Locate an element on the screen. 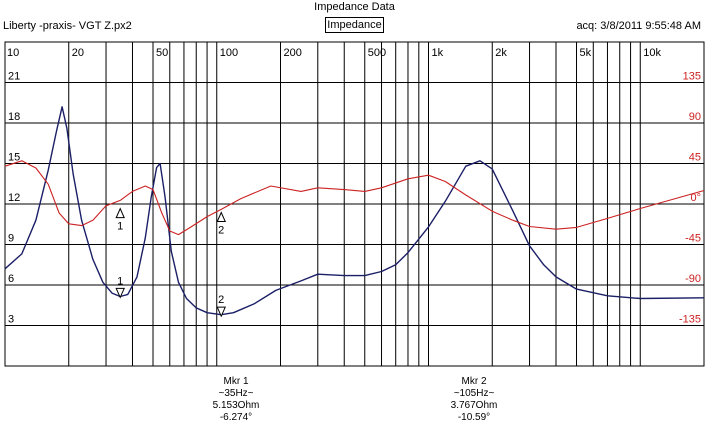  marker-1-impedance-glyph: 1 is located at coordinates (120, 287).